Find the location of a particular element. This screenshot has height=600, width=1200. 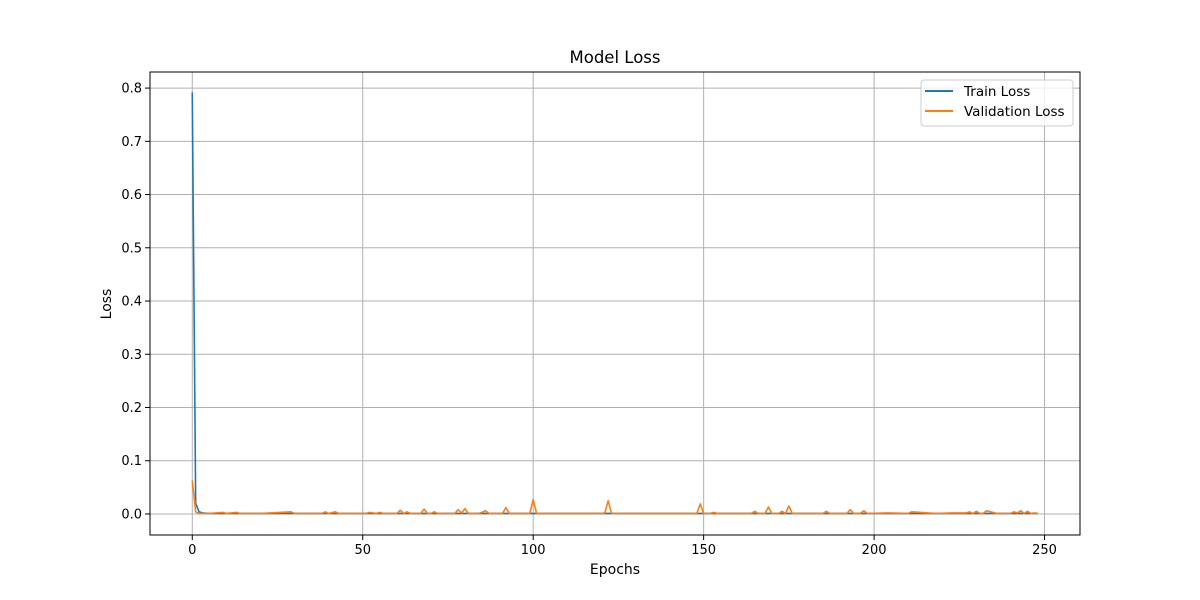

y-axis: 0.0 0.1 0.2 0.3 0.4 0.5 0.6 0.7 0.8 is located at coordinates (135, 302).